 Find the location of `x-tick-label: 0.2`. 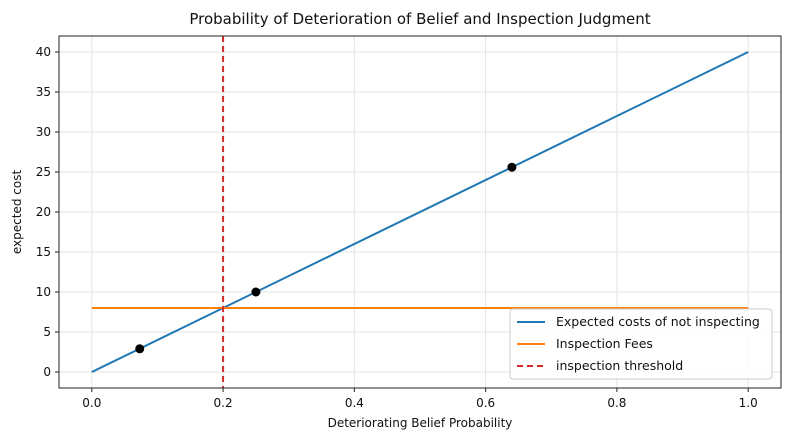

x-tick-label: 0.2 is located at coordinates (223, 403).